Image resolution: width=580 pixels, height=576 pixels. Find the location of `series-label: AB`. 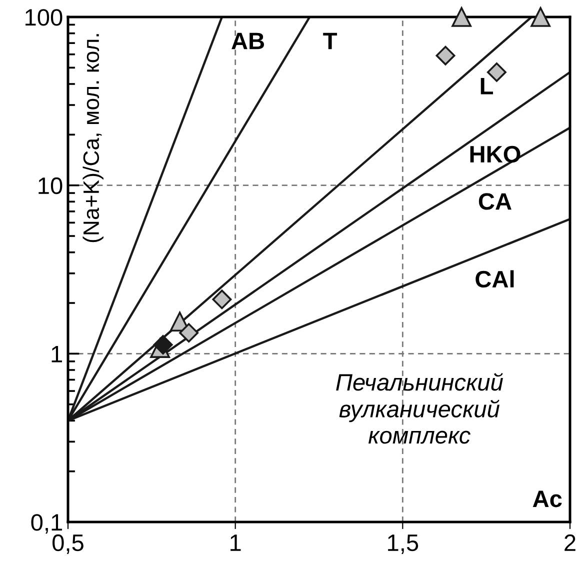

series-label: AB is located at coordinates (248, 41).